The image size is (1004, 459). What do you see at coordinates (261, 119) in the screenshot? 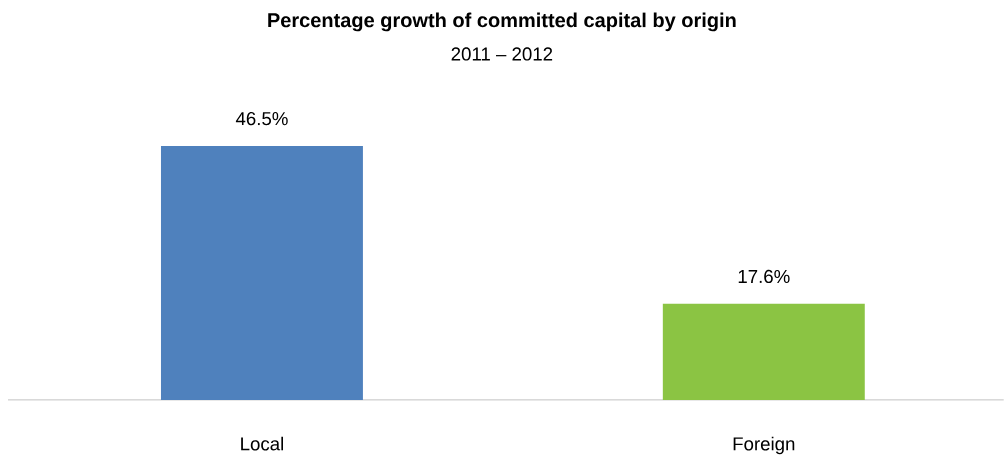
I see `data-label: 46.5%` at bounding box center [261, 119].